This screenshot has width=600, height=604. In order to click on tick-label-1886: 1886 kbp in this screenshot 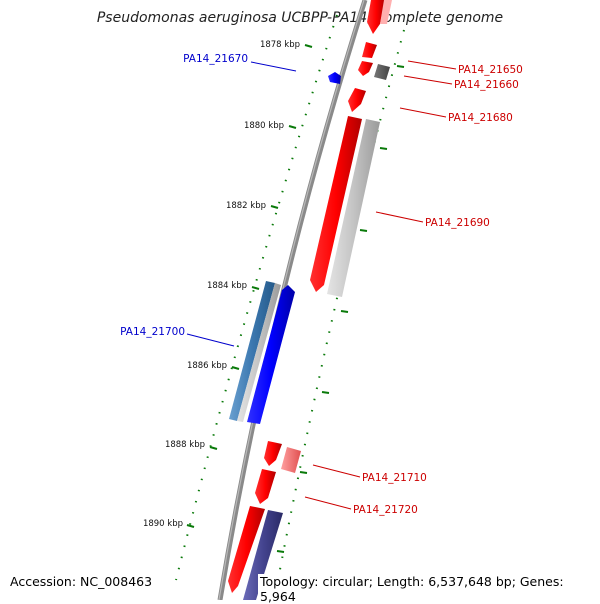, I will do `click(207, 366)`.